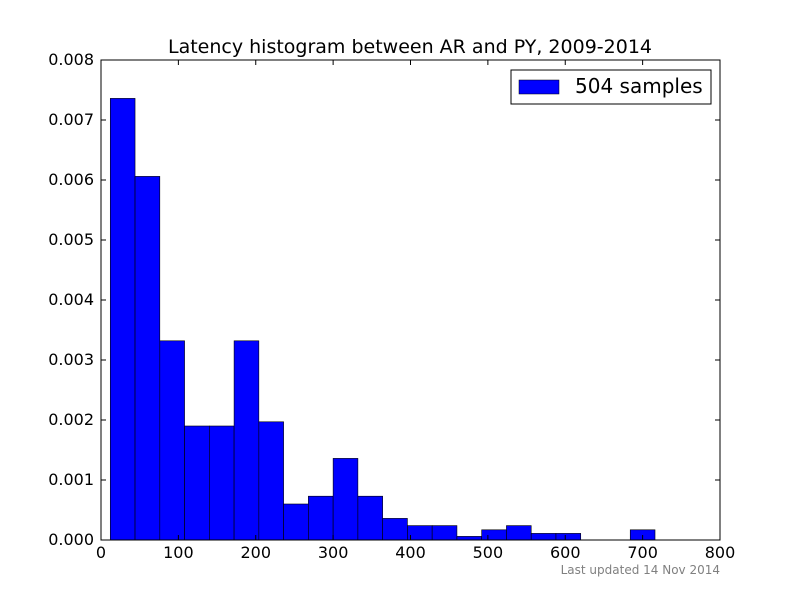  Describe the element at coordinates (488, 552) in the screenshot. I see `x-tick-label: 500` at that location.